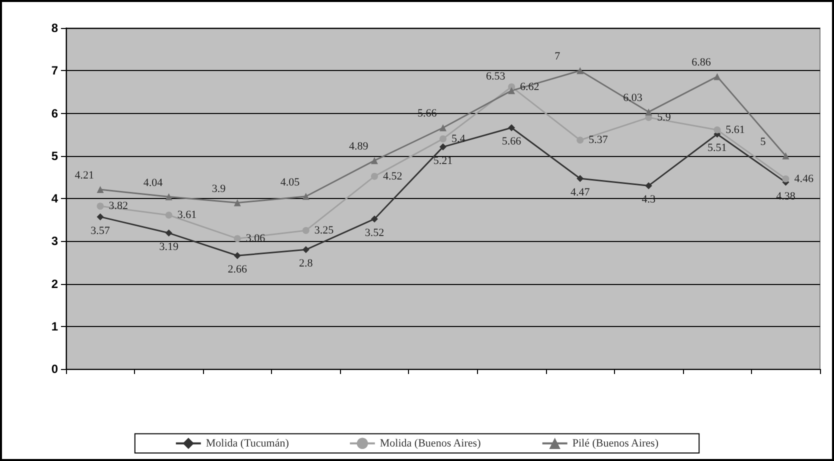 Image resolution: width=834 pixels, height=461 pixels. Describe the element at coordinates (187, 215) in the screenshot. I see `data-label: 3.61` at that location.